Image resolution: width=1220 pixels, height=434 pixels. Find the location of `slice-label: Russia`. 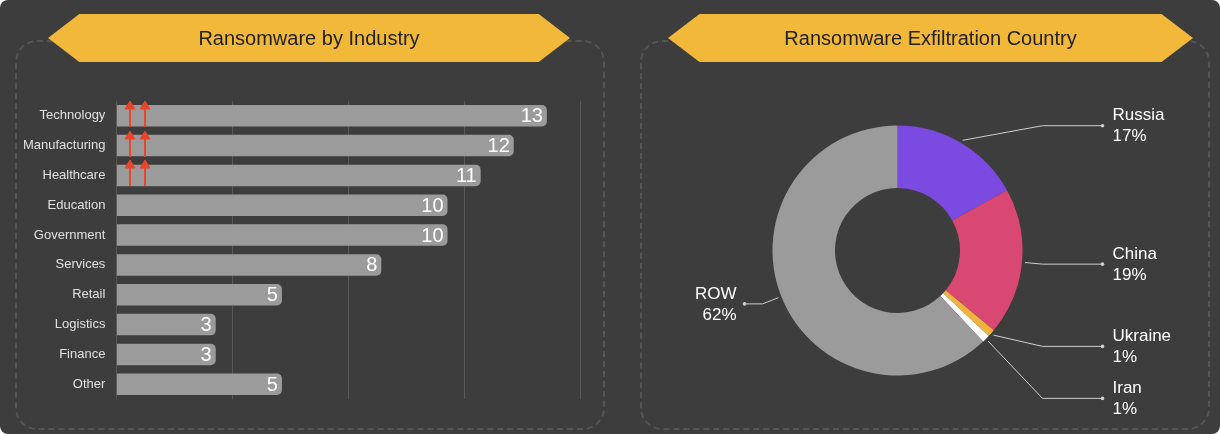

slice-label: Russia is located at coordinates (1139, 115).